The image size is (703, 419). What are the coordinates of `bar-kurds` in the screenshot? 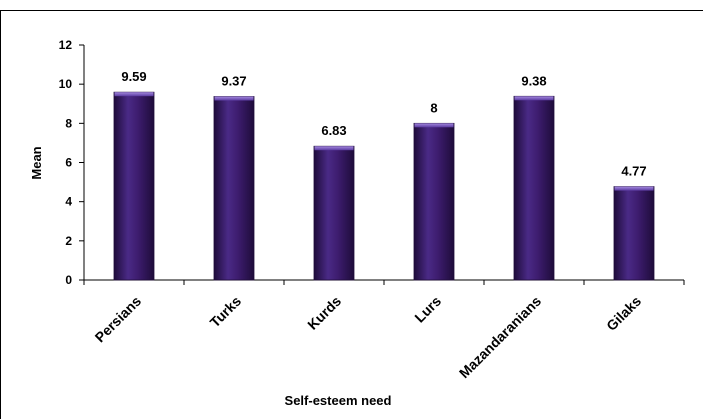 It's located at (334, 213).